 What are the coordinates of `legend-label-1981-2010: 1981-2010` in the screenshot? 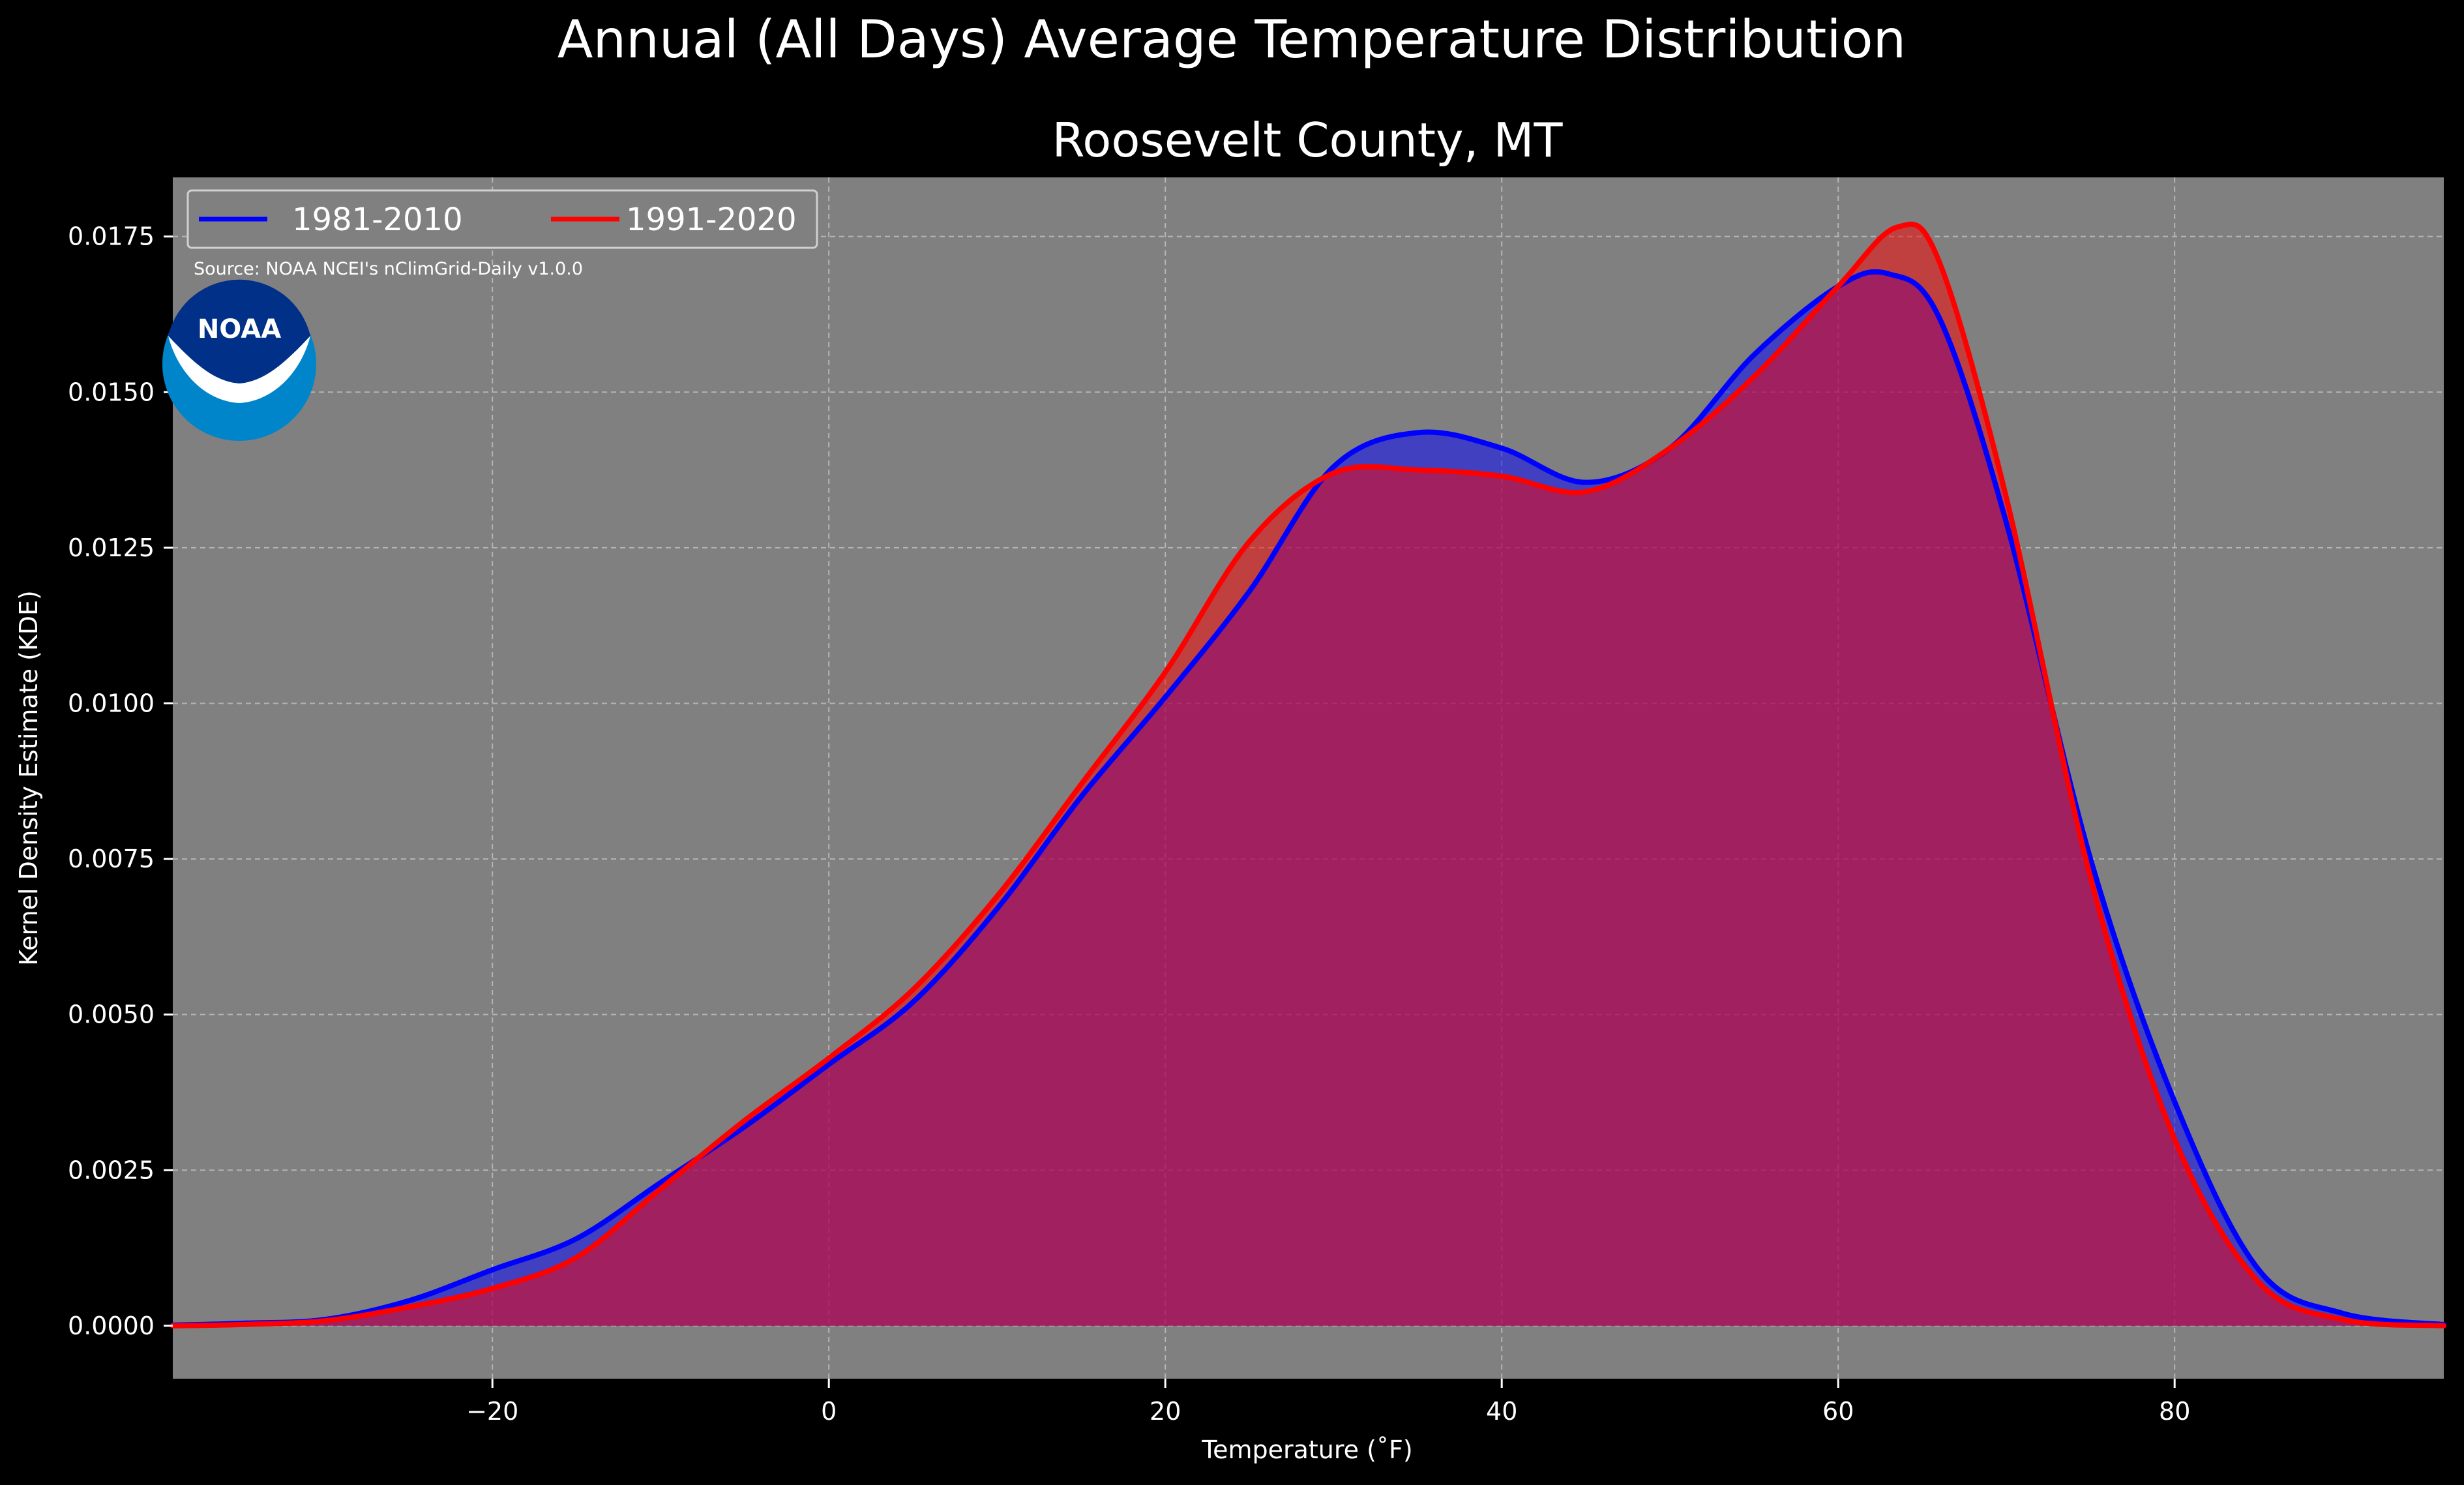 It's located at (377, 220).